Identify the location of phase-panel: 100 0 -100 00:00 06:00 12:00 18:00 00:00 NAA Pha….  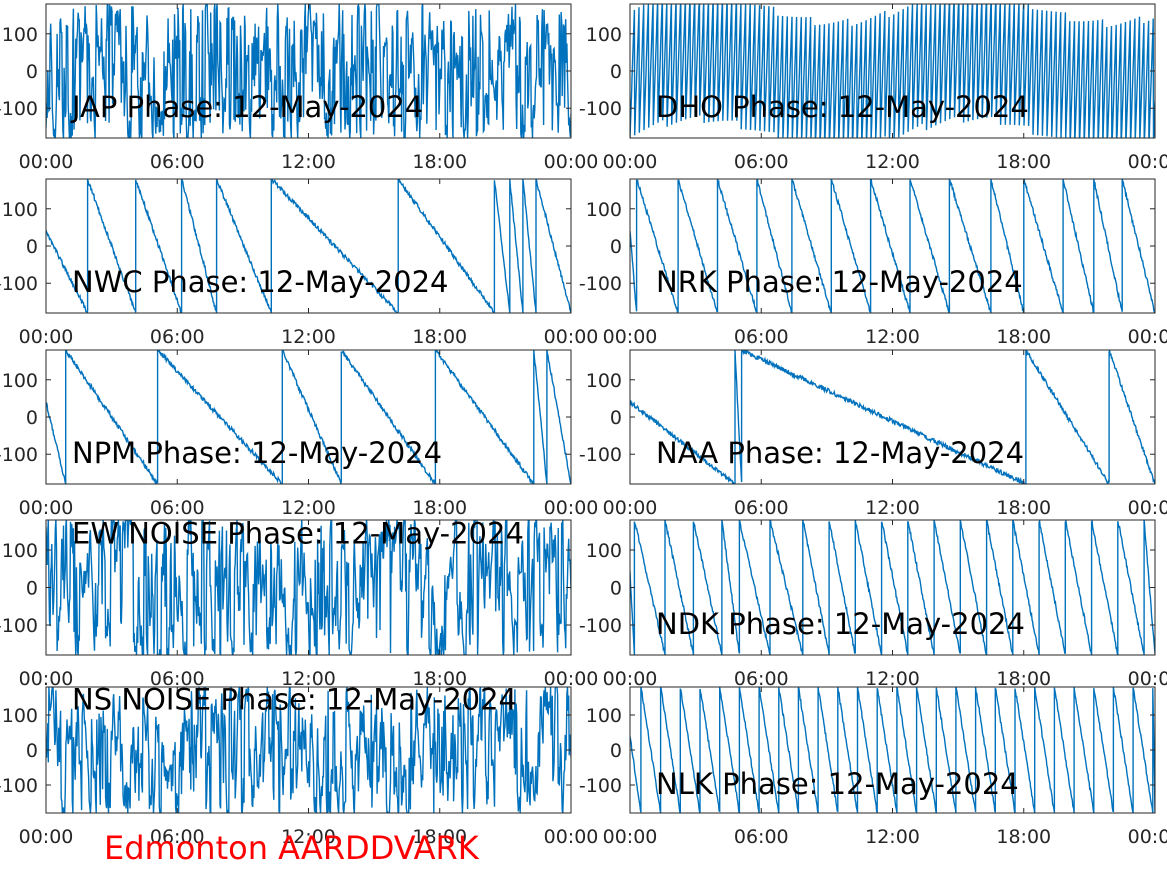
(873, 434).